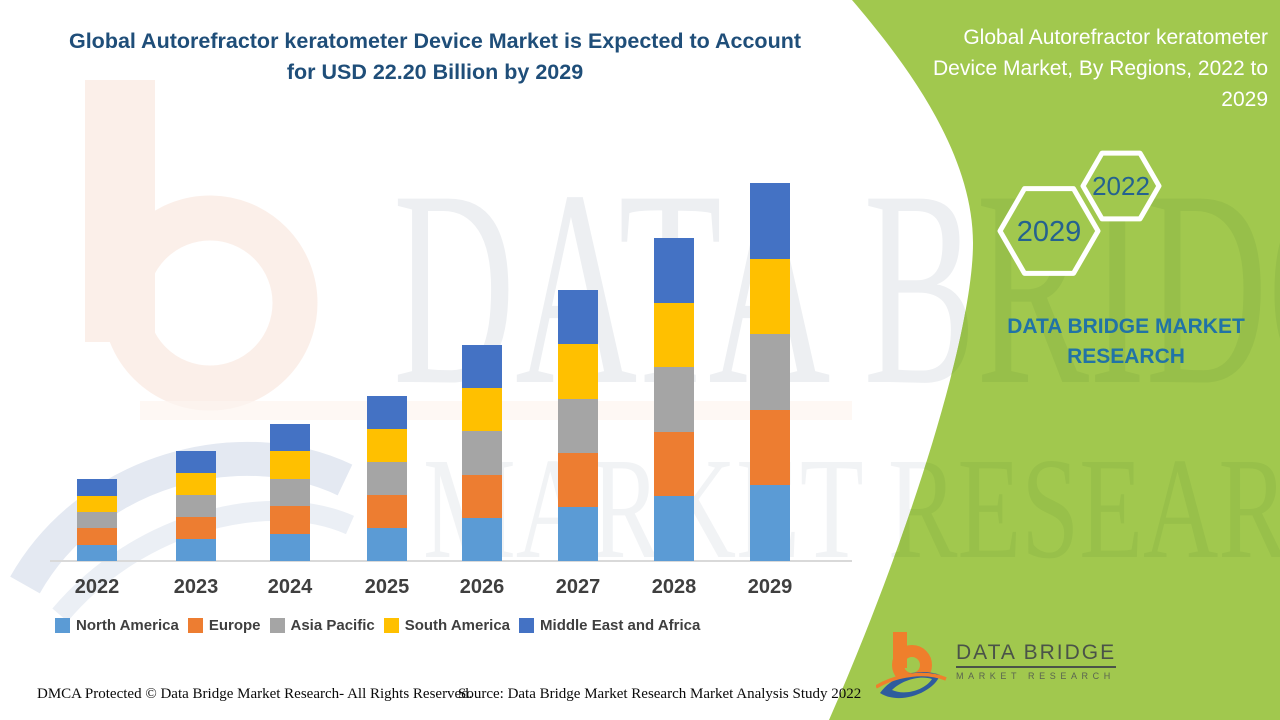  What do you see at coordinates (1035, 676) in the screenshot?
I see `logo-tagline: MARKET RESEARCH` at bounding box center [1035, 676].